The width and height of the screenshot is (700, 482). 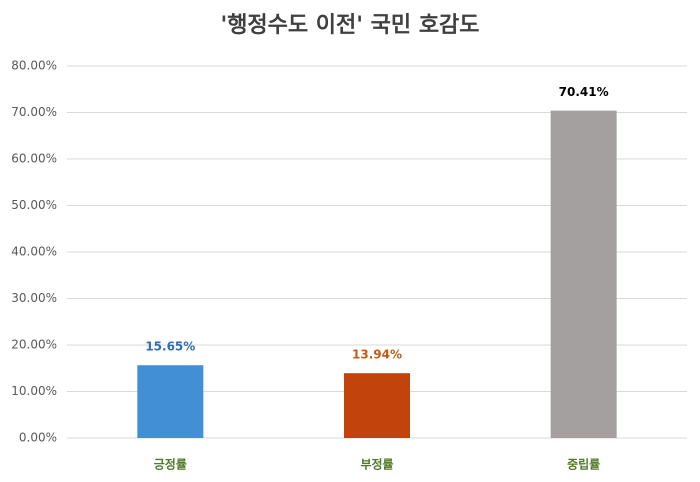 I want to click on y-tick-label: 20.00%, so click(x=34, y=345).